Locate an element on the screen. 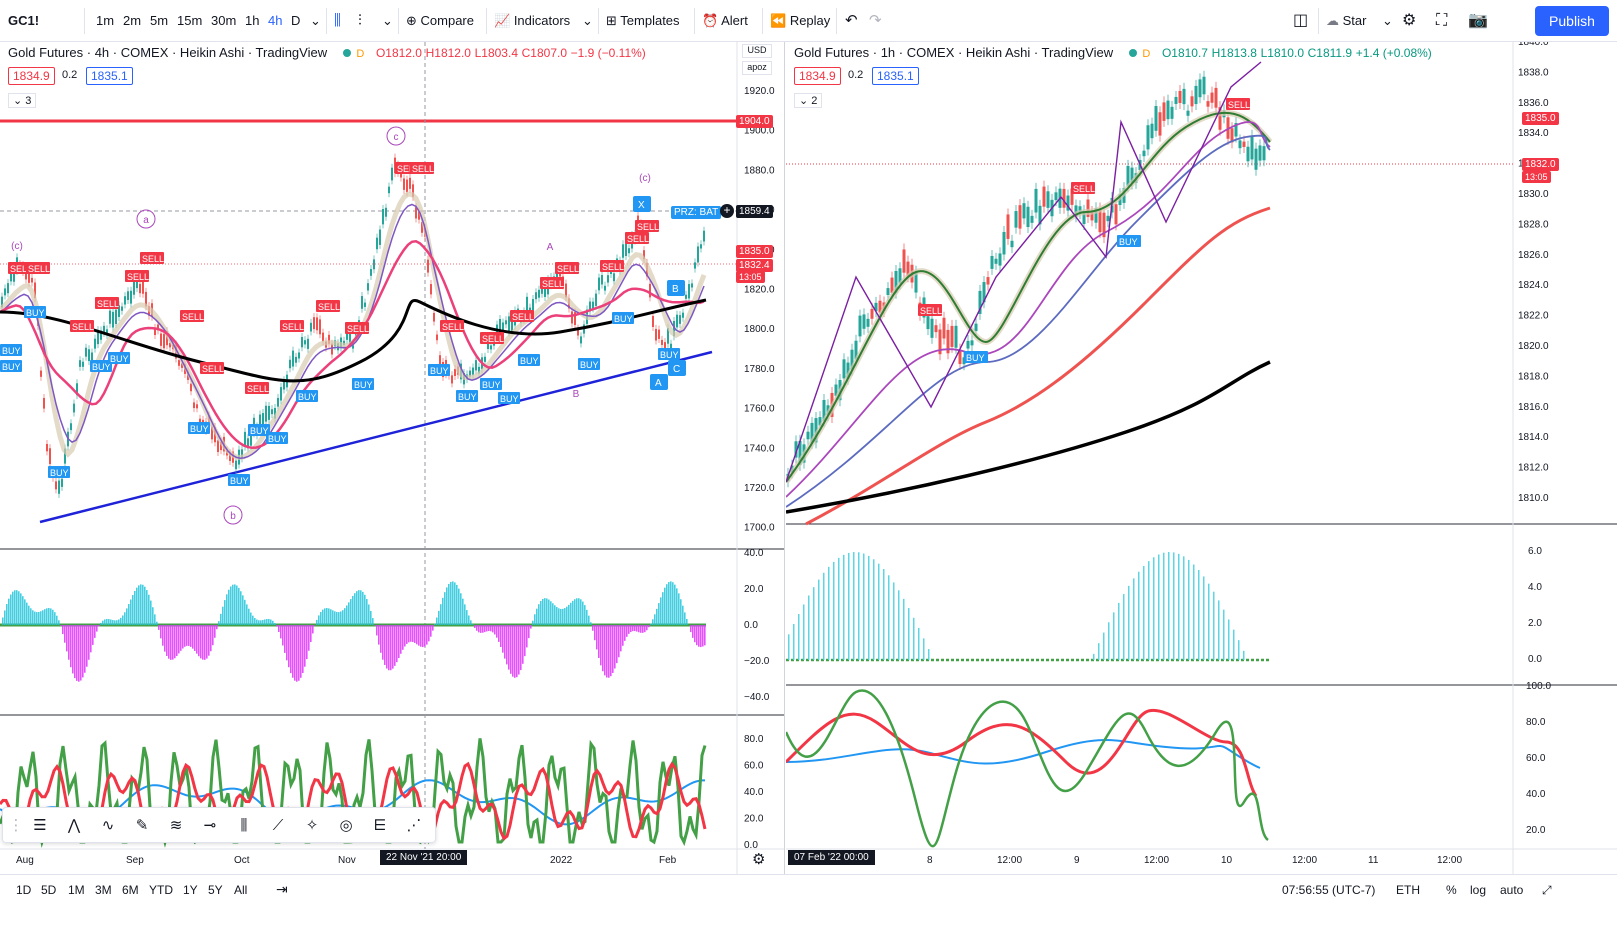 Image resolution: width=1617 pixels, height=935 pixels. interval-30m: 30m is located at coordinates (224, 20).